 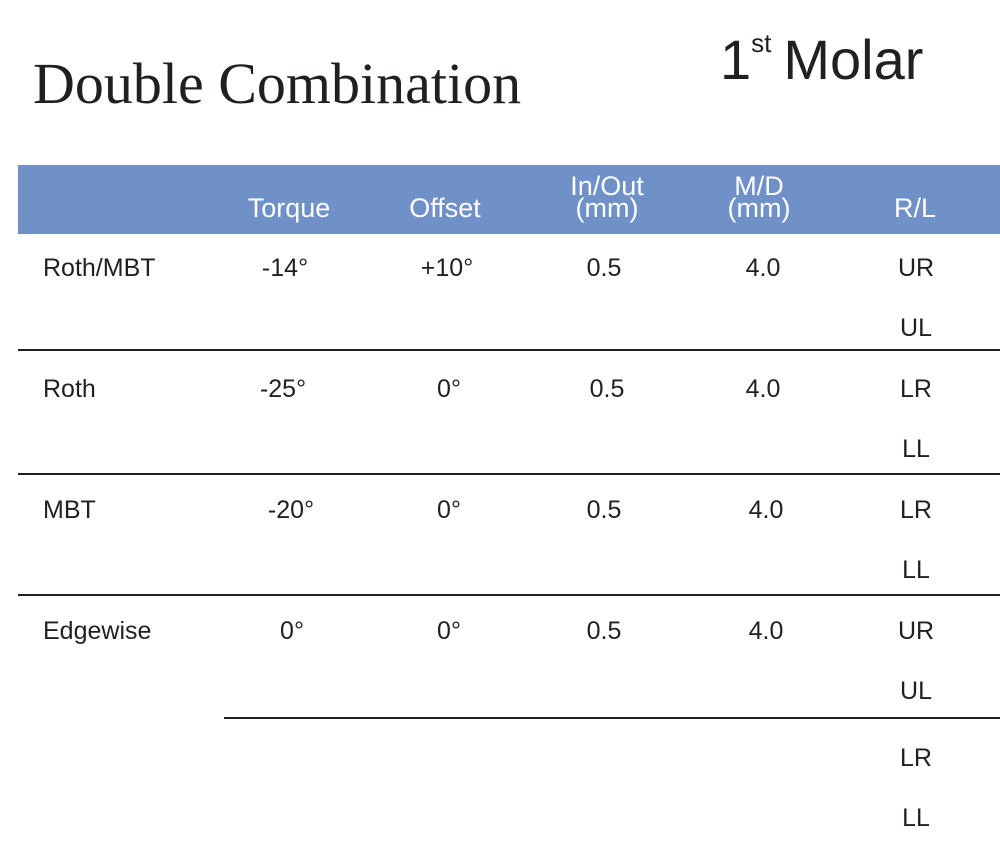 I want to click on row-name: Roth/MBT, so click(x=99, y=268).